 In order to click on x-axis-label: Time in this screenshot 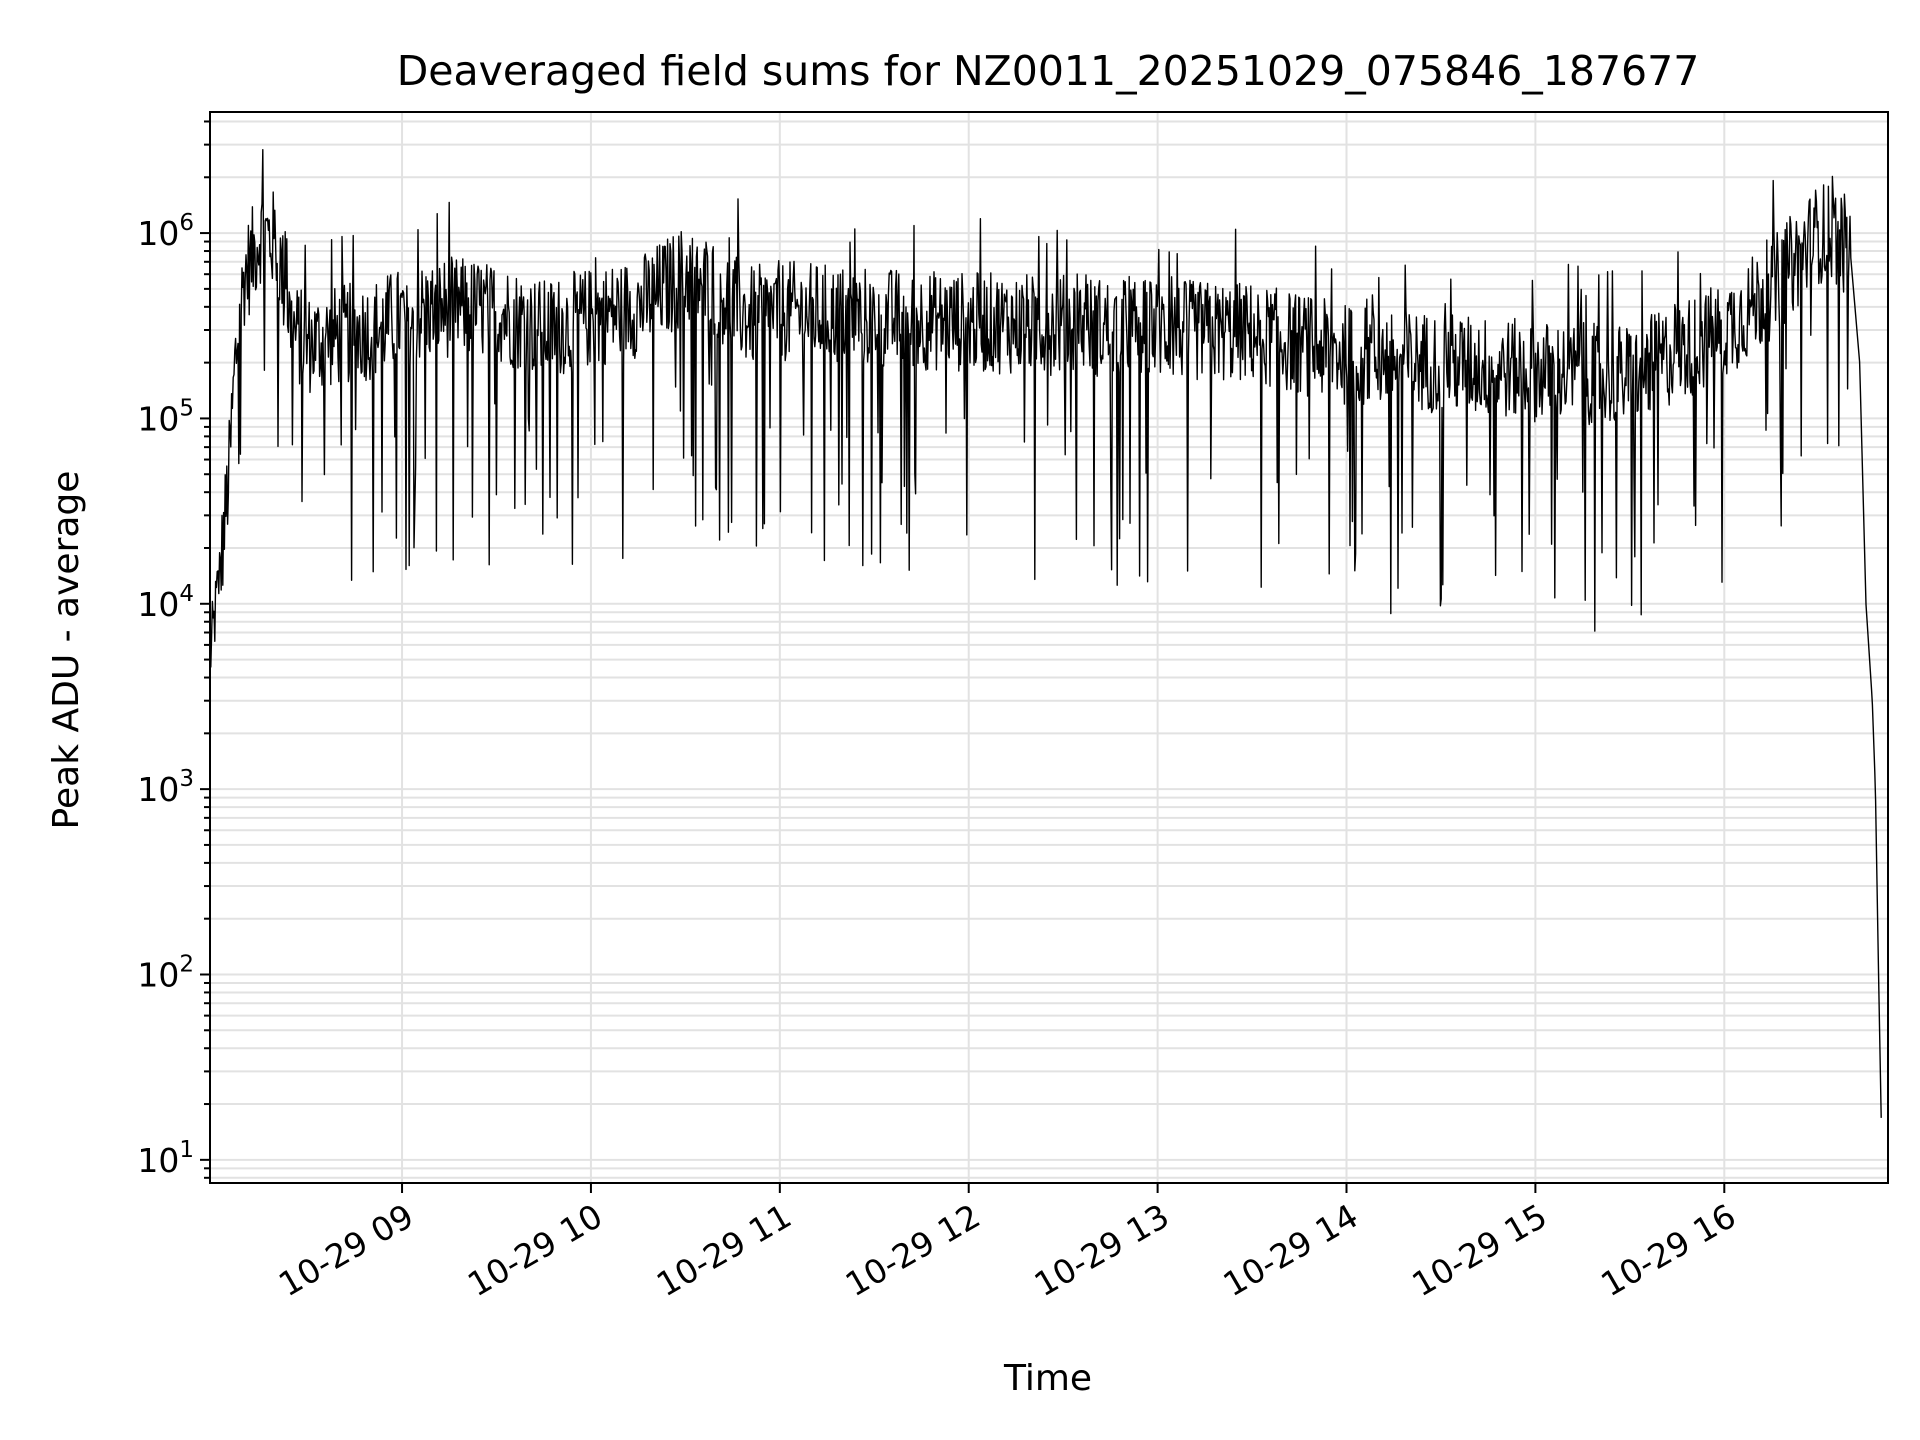, I will do `click(1047, 1378)`.